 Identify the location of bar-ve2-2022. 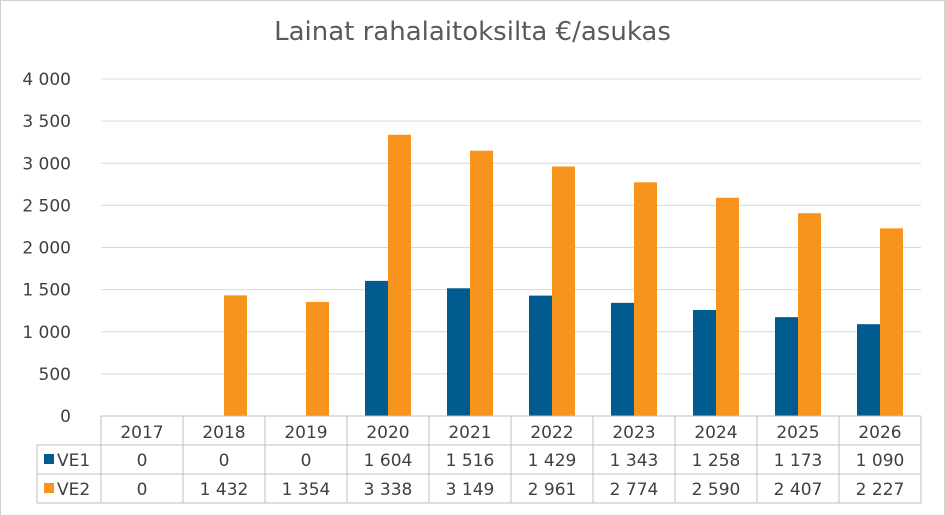
(563, 291).